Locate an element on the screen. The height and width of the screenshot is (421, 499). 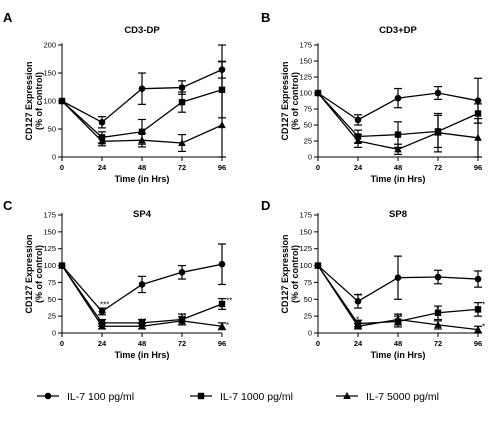
legend-label: IL-7 5000 pg/ml is located at coordinates (402, 397).